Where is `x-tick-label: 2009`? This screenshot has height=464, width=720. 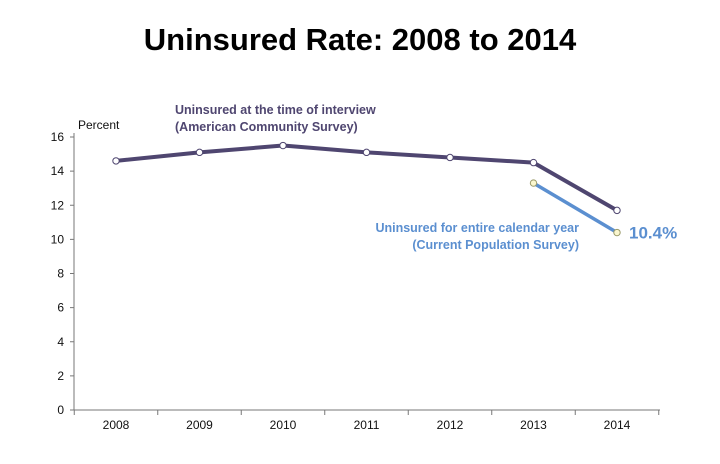 x-tick-label: 2009 is located at coordinates (199, 425).